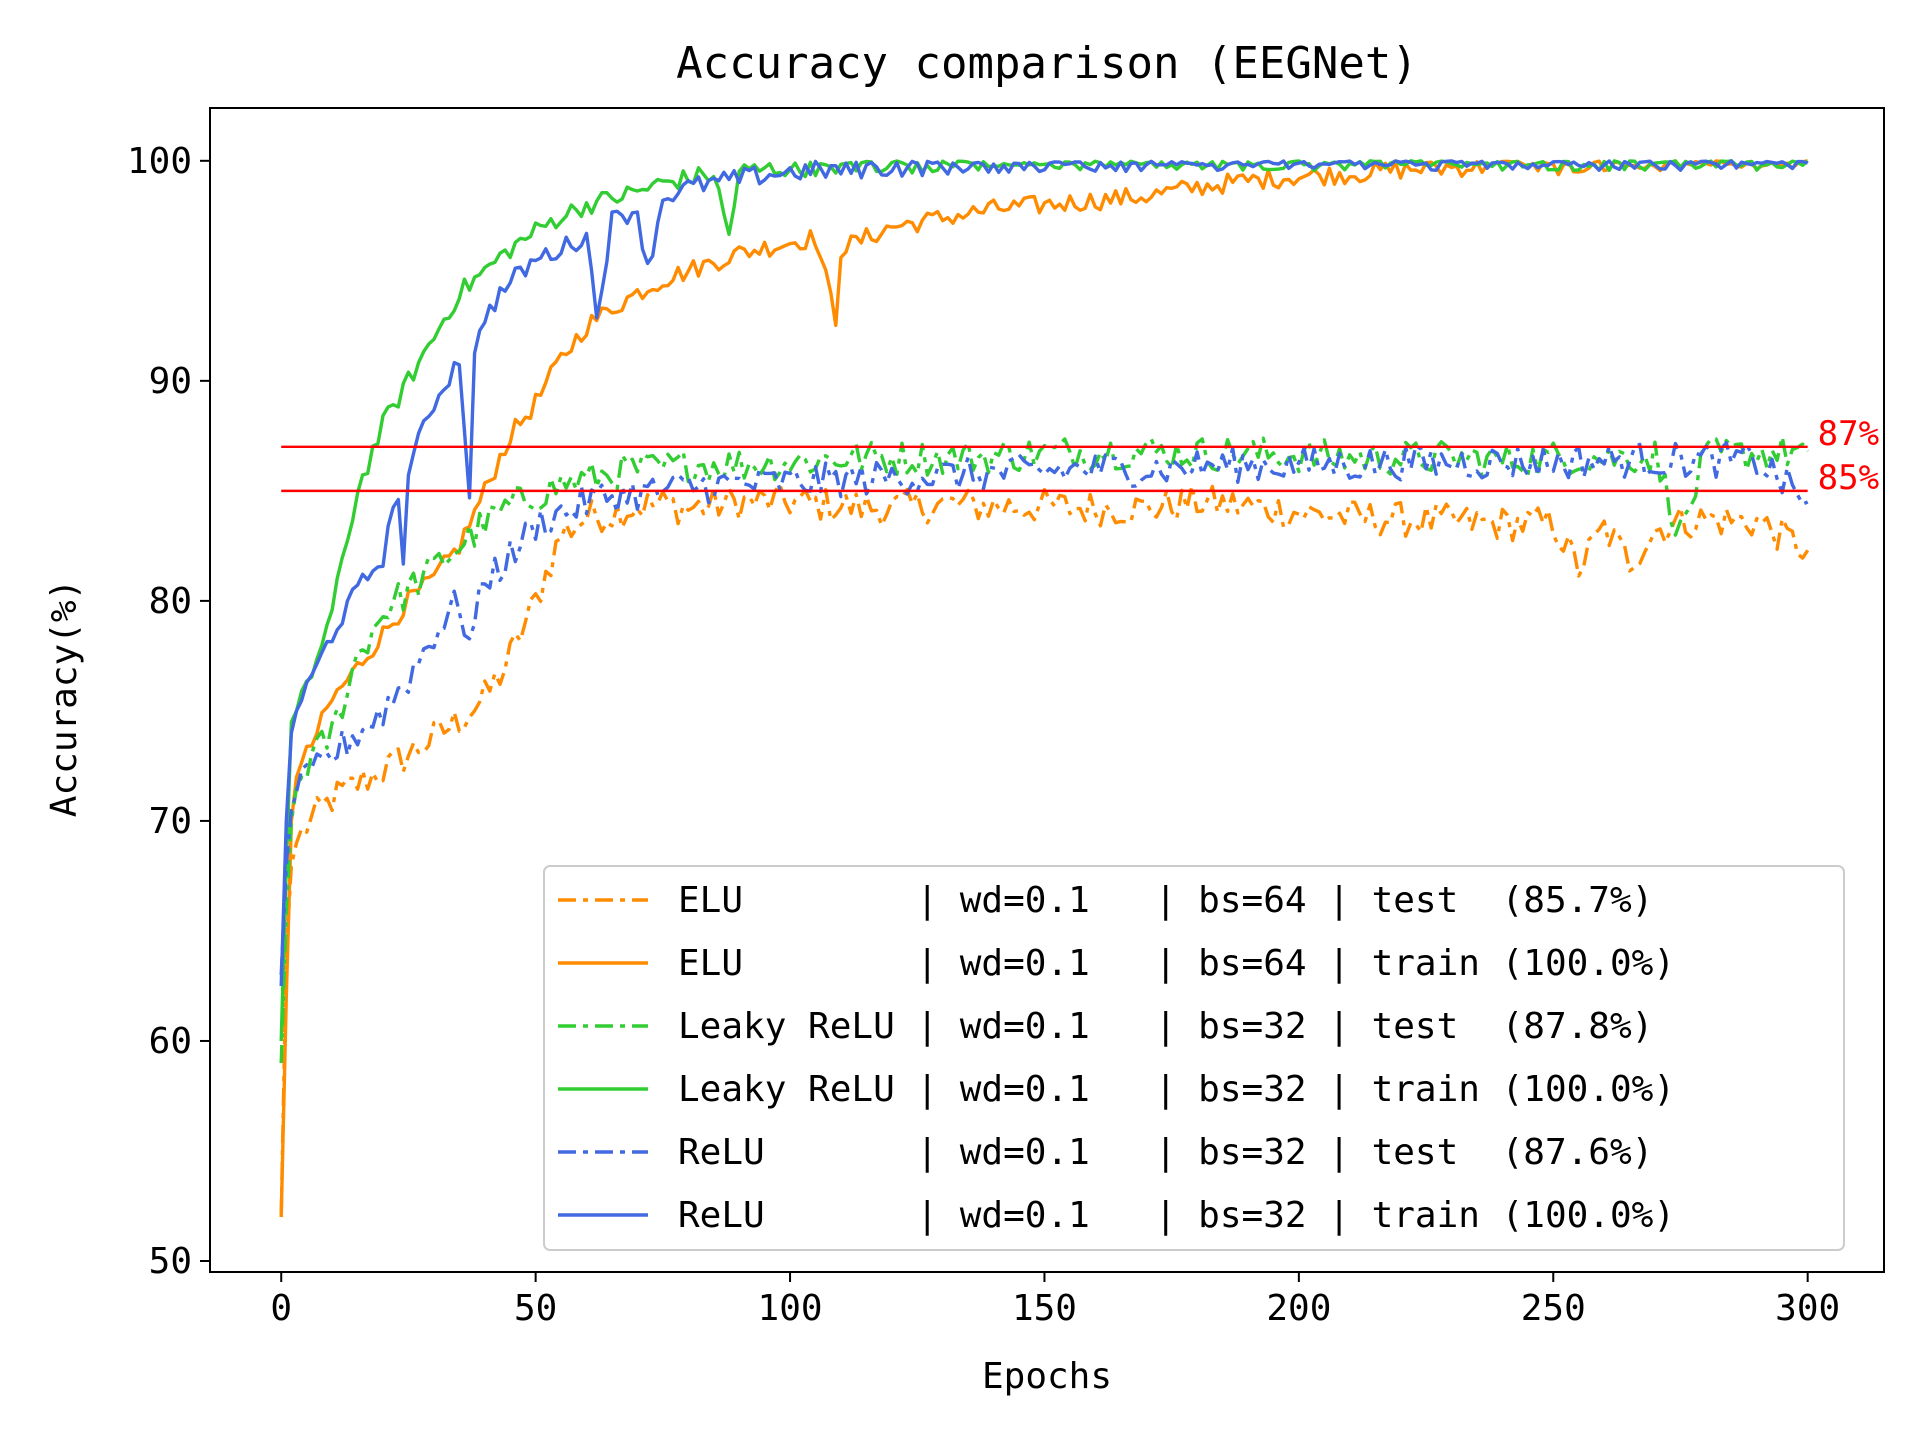  I want to click on chart-title: Accuracy comparison (EEGNet), so click(1047, 63).